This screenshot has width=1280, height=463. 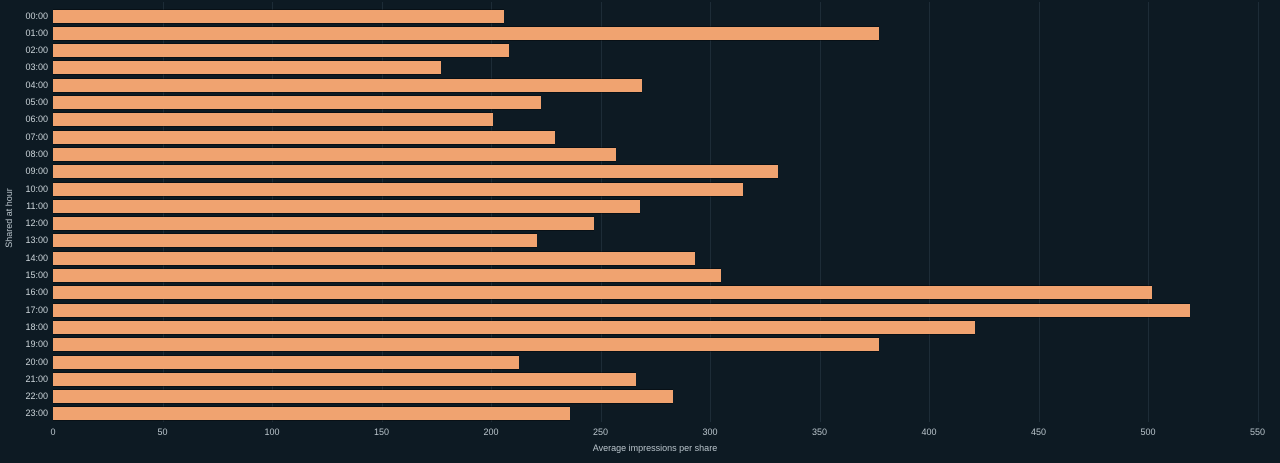 What do you see at coordinates (36, 50) in the screenshot?
I see `y-tick-label: 02:00` at bounding box center [36, 50].